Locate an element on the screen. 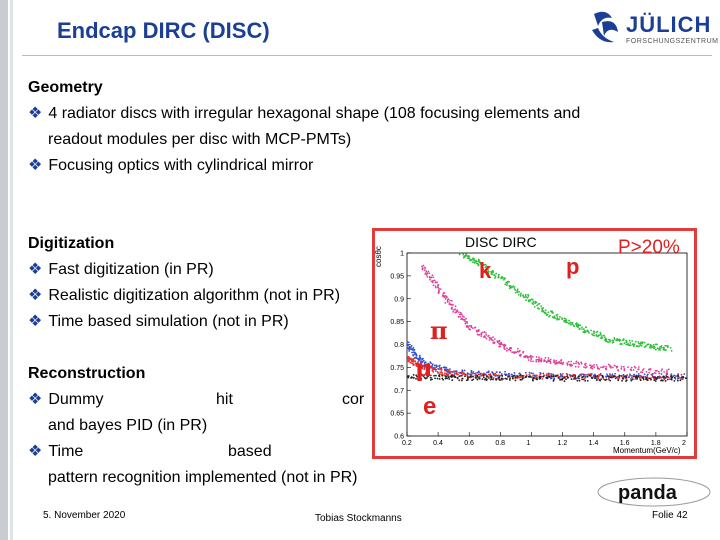  y-axis-label: cosθc is located at coordinates (379, 256).